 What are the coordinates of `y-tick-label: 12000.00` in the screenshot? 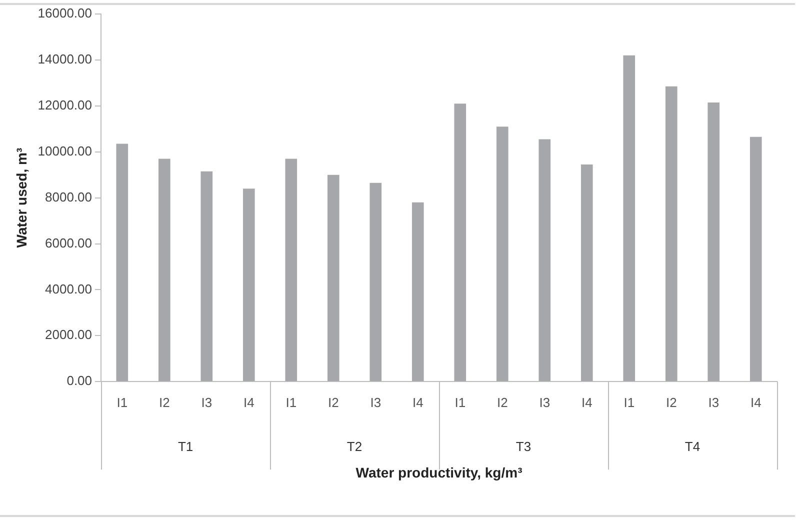 It's located at (65, 104).